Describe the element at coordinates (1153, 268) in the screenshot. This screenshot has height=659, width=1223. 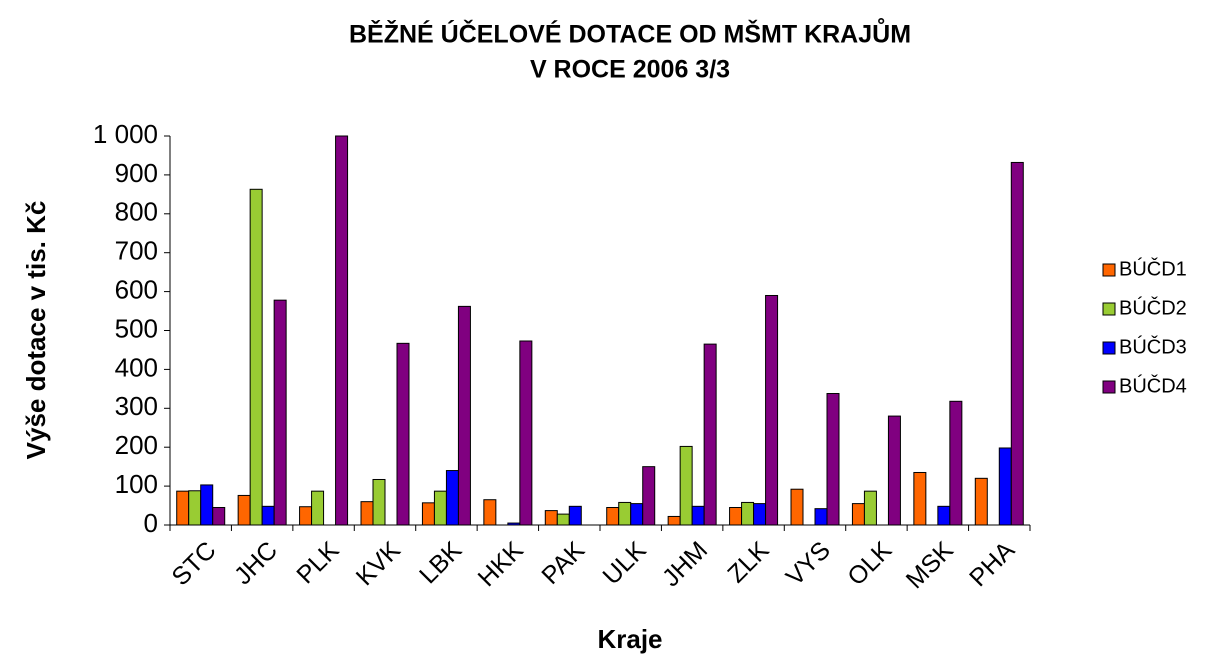
I see `legend-label: BÚČD1` at that location.